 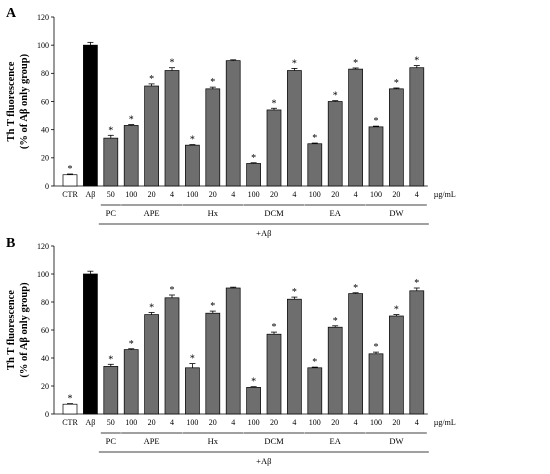 What do you see at coordinates (90, 422) in the screenshot?
I see `category-label: Aβ` at bounding box center [90, 422].